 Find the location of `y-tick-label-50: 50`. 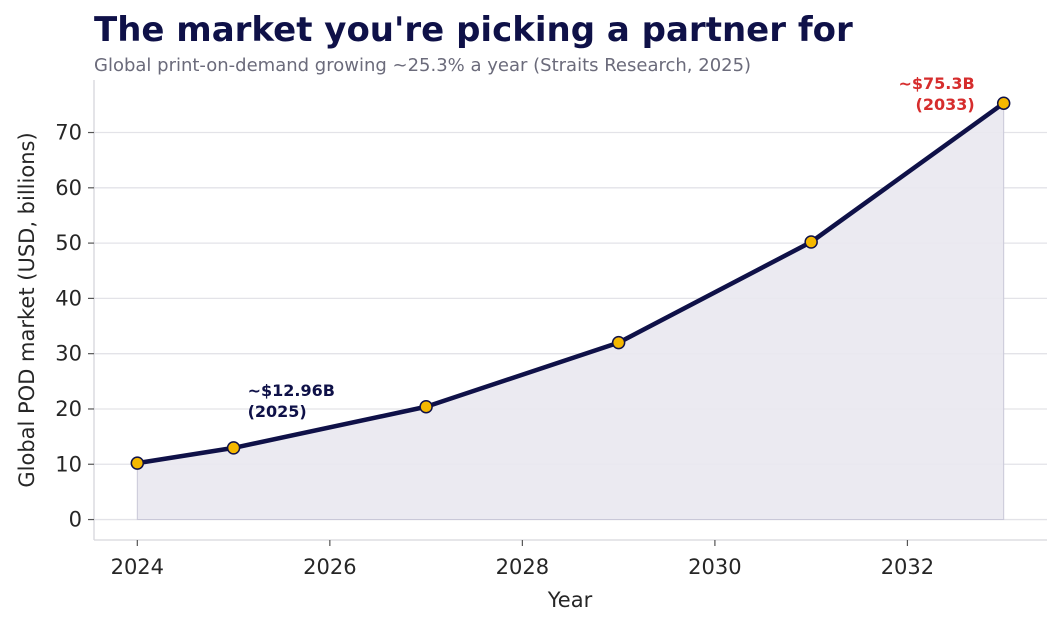

y-tick-label-50: 50 is located at coordinates (68, 243).